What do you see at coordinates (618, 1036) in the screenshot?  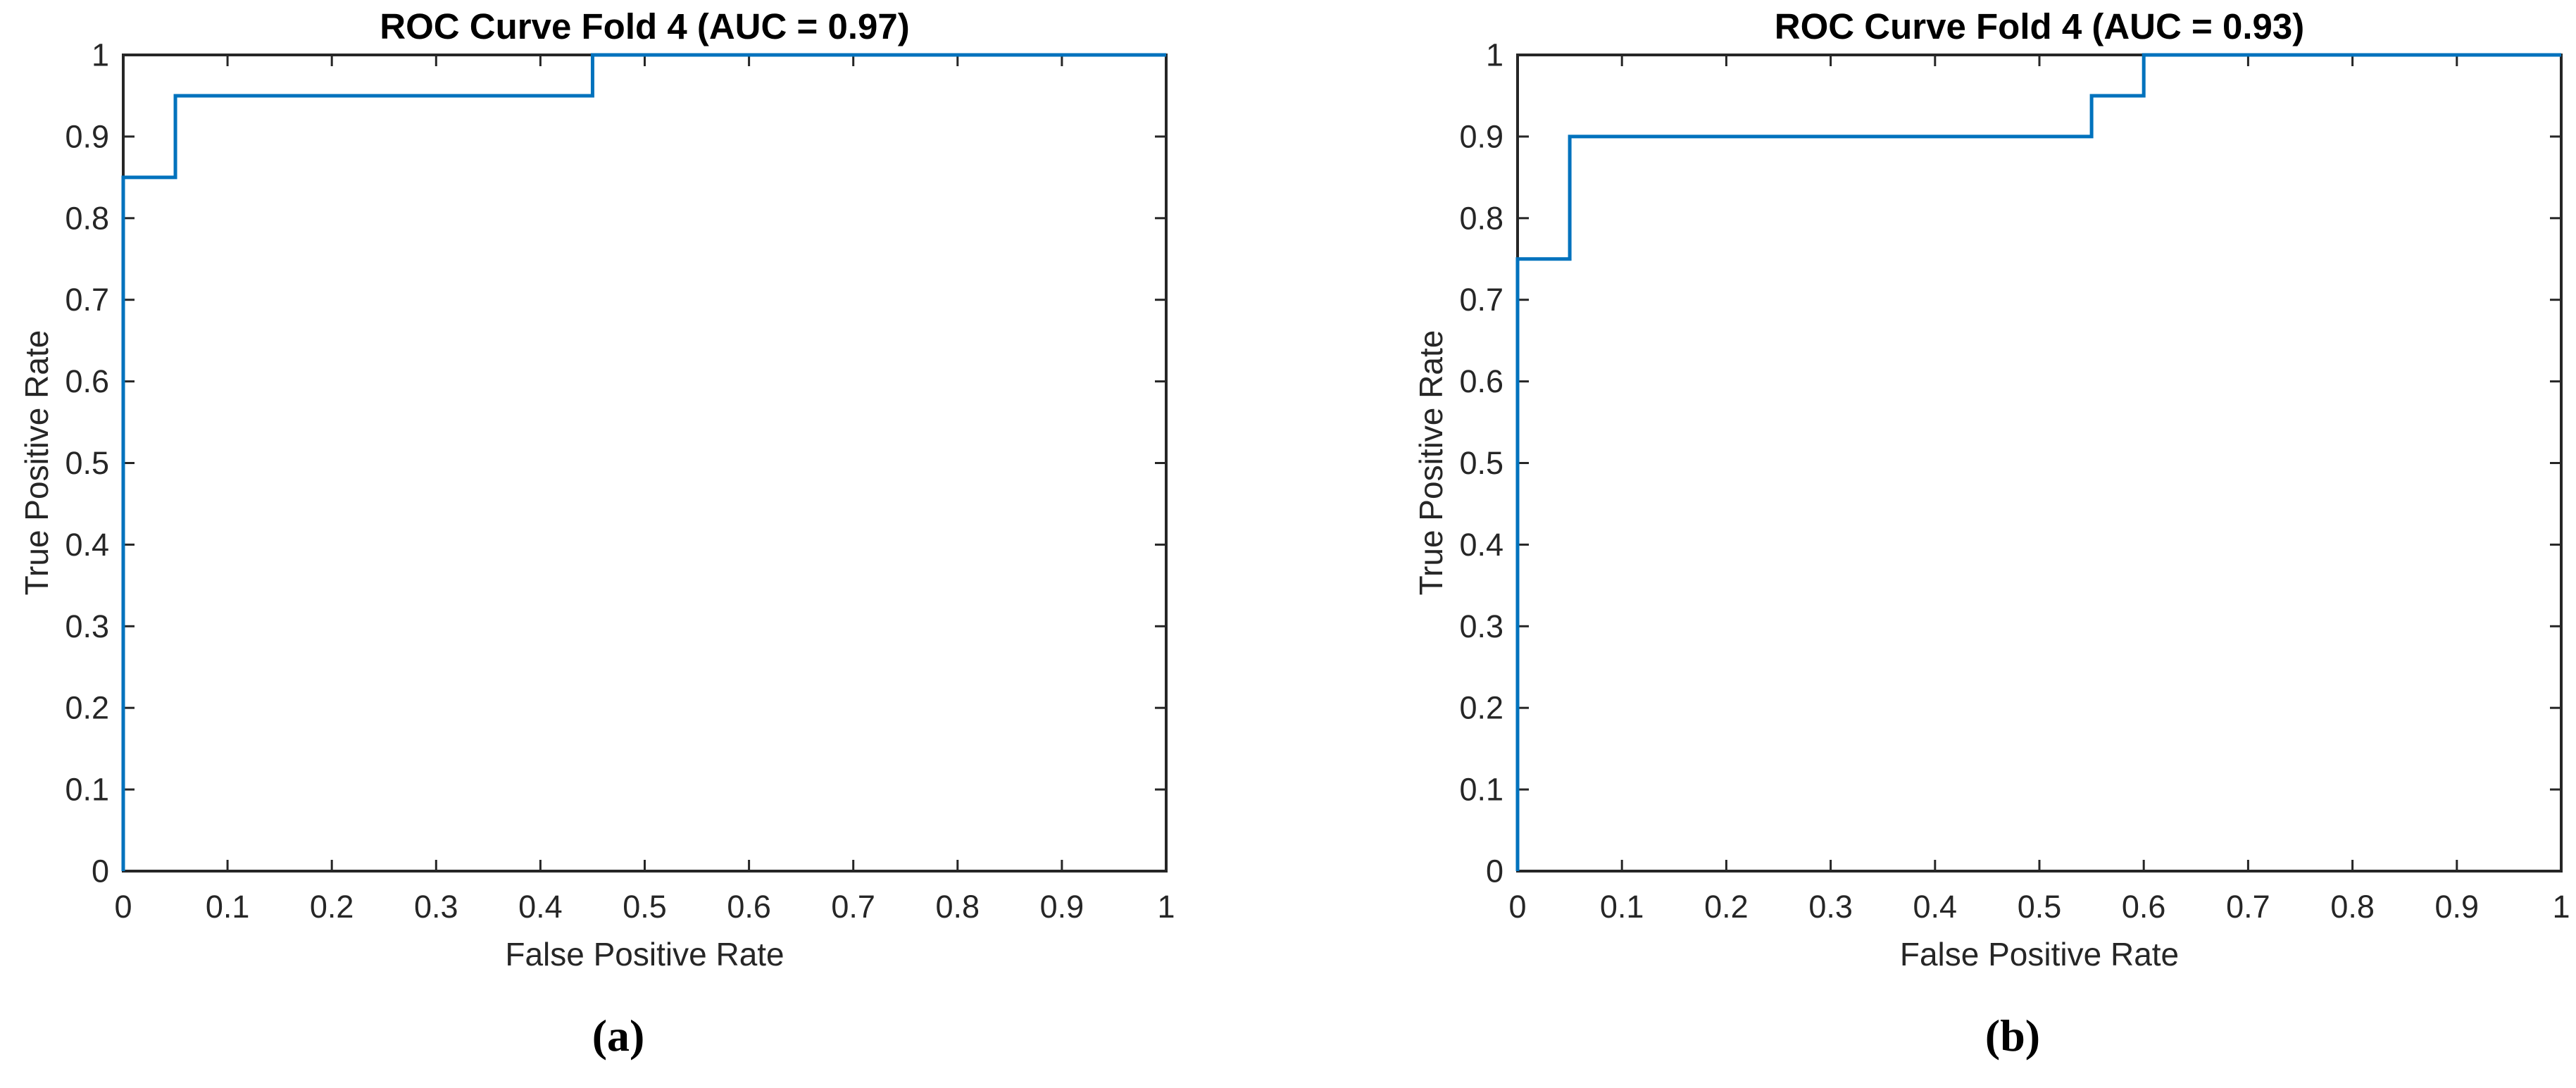 I see `subfigure-caption-a: (a)` at bounding box center [618, 1036].